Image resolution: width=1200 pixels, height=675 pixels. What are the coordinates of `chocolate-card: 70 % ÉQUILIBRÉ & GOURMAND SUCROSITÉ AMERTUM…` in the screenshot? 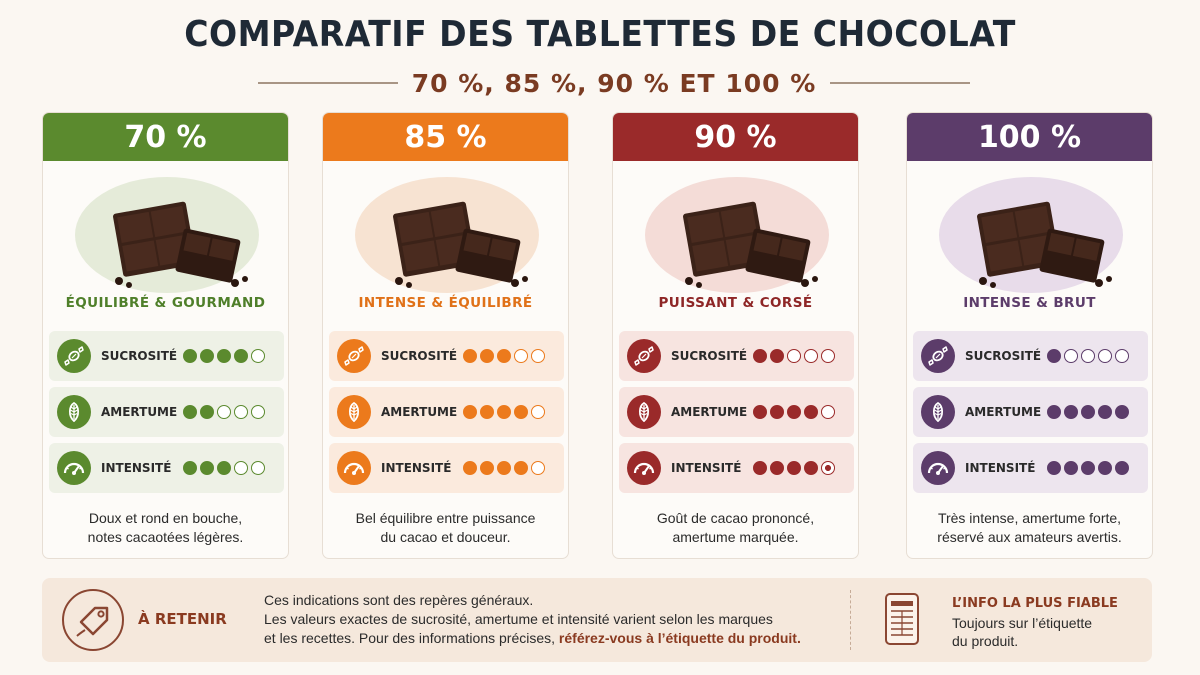 It's located at (165, 335).